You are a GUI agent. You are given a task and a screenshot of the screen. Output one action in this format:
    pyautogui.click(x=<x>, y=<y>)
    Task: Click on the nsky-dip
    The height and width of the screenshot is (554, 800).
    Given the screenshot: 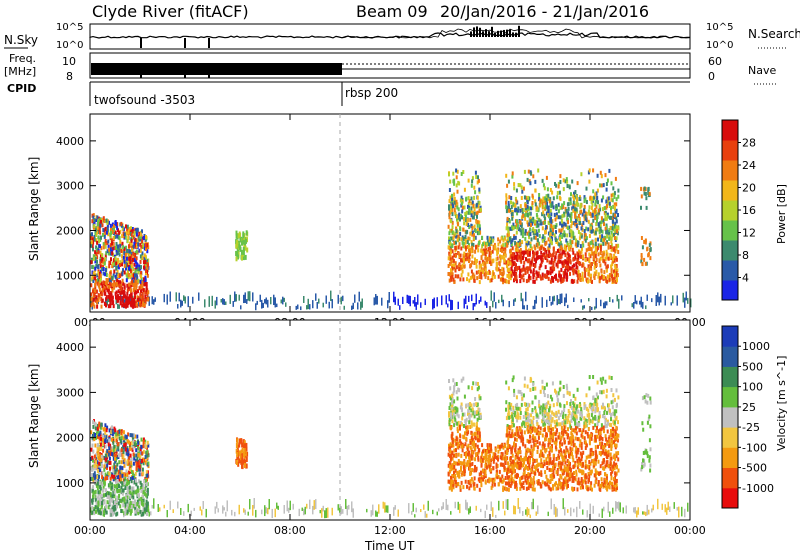 What is the action you would take?
    pyautogui.click(x=141, y=43)
    